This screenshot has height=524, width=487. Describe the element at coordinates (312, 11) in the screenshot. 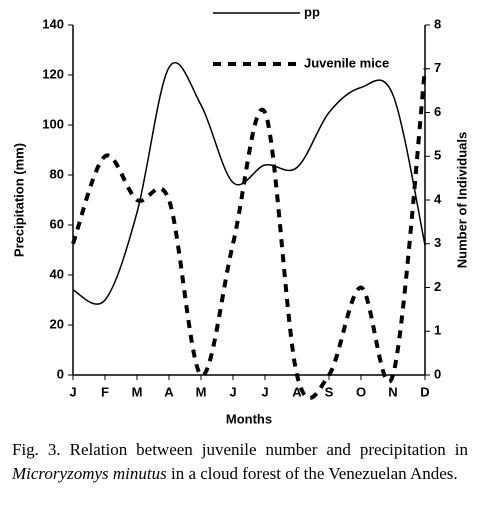

I see `legend-label: pp` at that location.